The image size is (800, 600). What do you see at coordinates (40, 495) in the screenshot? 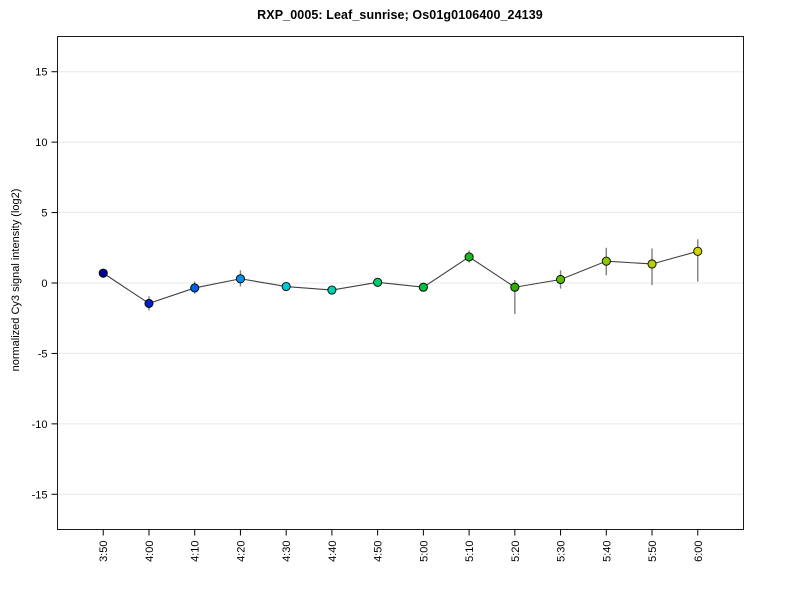
I see `y-tick-label: -15` at bounding box center [40, 495].